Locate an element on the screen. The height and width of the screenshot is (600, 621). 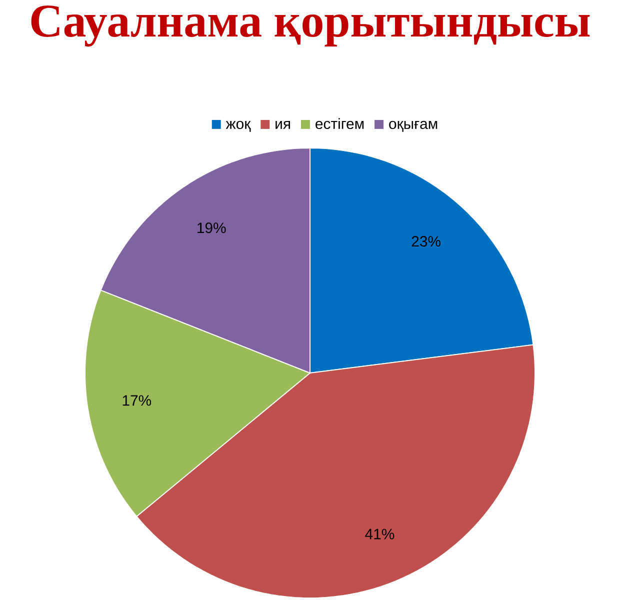
chart-title: Сауалнама қорытындысы is located at coordinates (310, 26).